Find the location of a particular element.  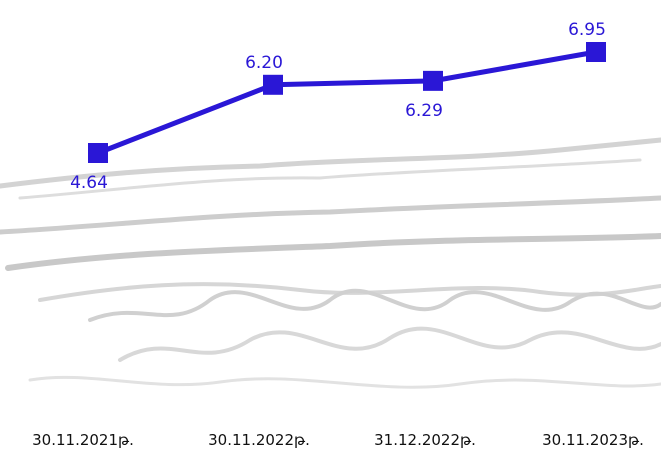

x-tick-label: 30.11.2021թ. is located at coordinates (83, 440).